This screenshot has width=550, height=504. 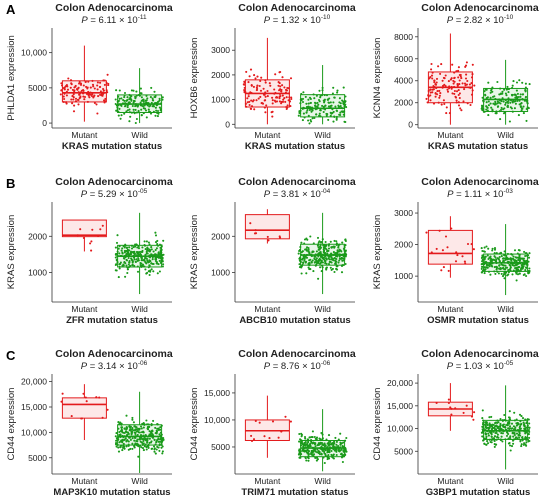 What do you see at coordinates (450, 247) in the screenshot?
I see `box-mutant` at bounding box center [450, 247].